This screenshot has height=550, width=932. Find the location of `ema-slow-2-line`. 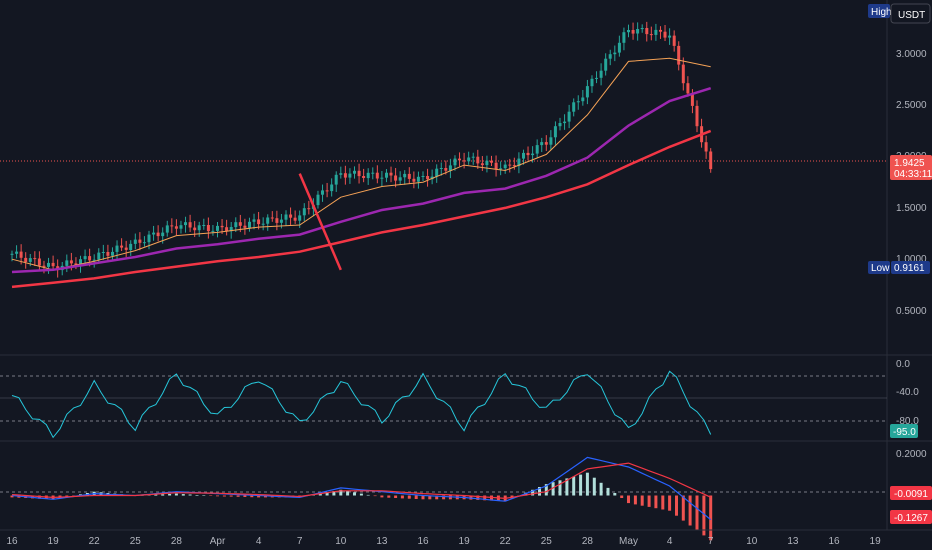

ema-slow-2-line is located at coordinates (320, 222).